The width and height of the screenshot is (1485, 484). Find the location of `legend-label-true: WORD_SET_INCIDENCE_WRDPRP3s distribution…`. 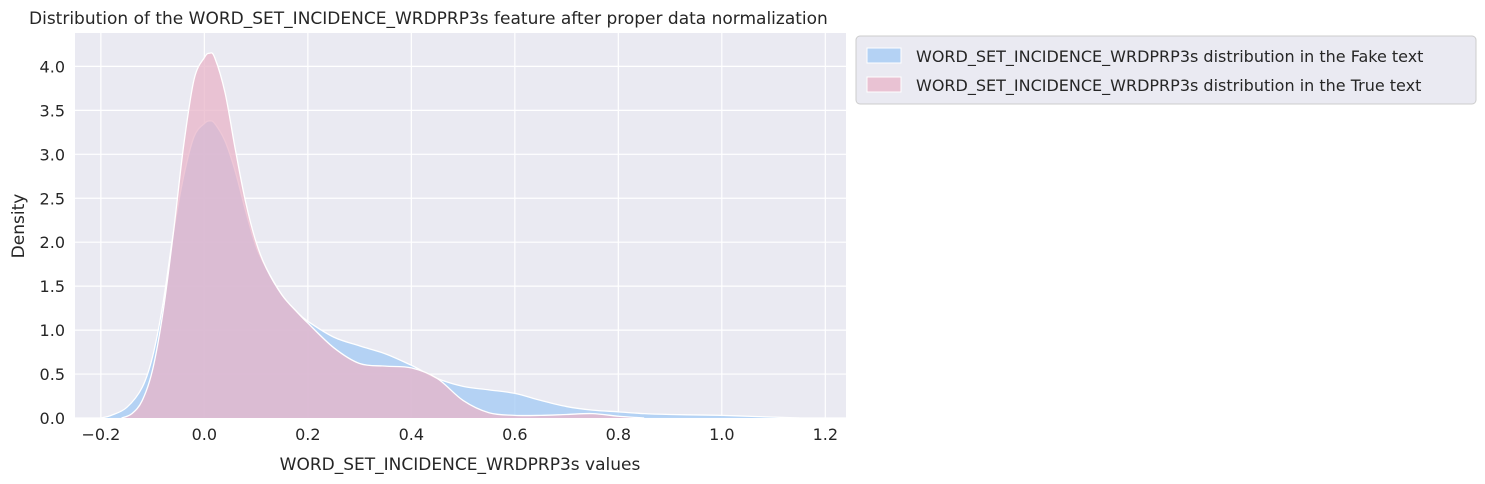

legend-label-true: WORD_SET_INCIDENCE_WRDPRP3s distribution… is located at coordinates (1168, 86).